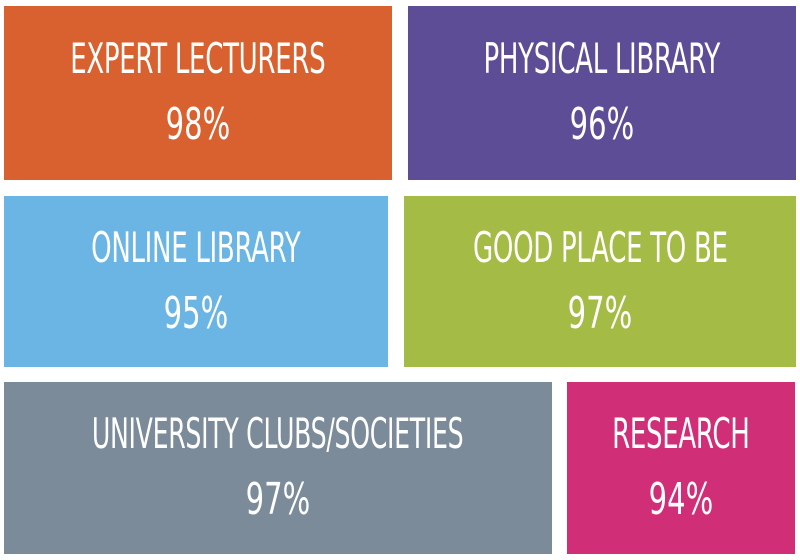  Describe the element at coordinates (198, 124) in the screenshot. I see `tile-value: 98%` at that location.